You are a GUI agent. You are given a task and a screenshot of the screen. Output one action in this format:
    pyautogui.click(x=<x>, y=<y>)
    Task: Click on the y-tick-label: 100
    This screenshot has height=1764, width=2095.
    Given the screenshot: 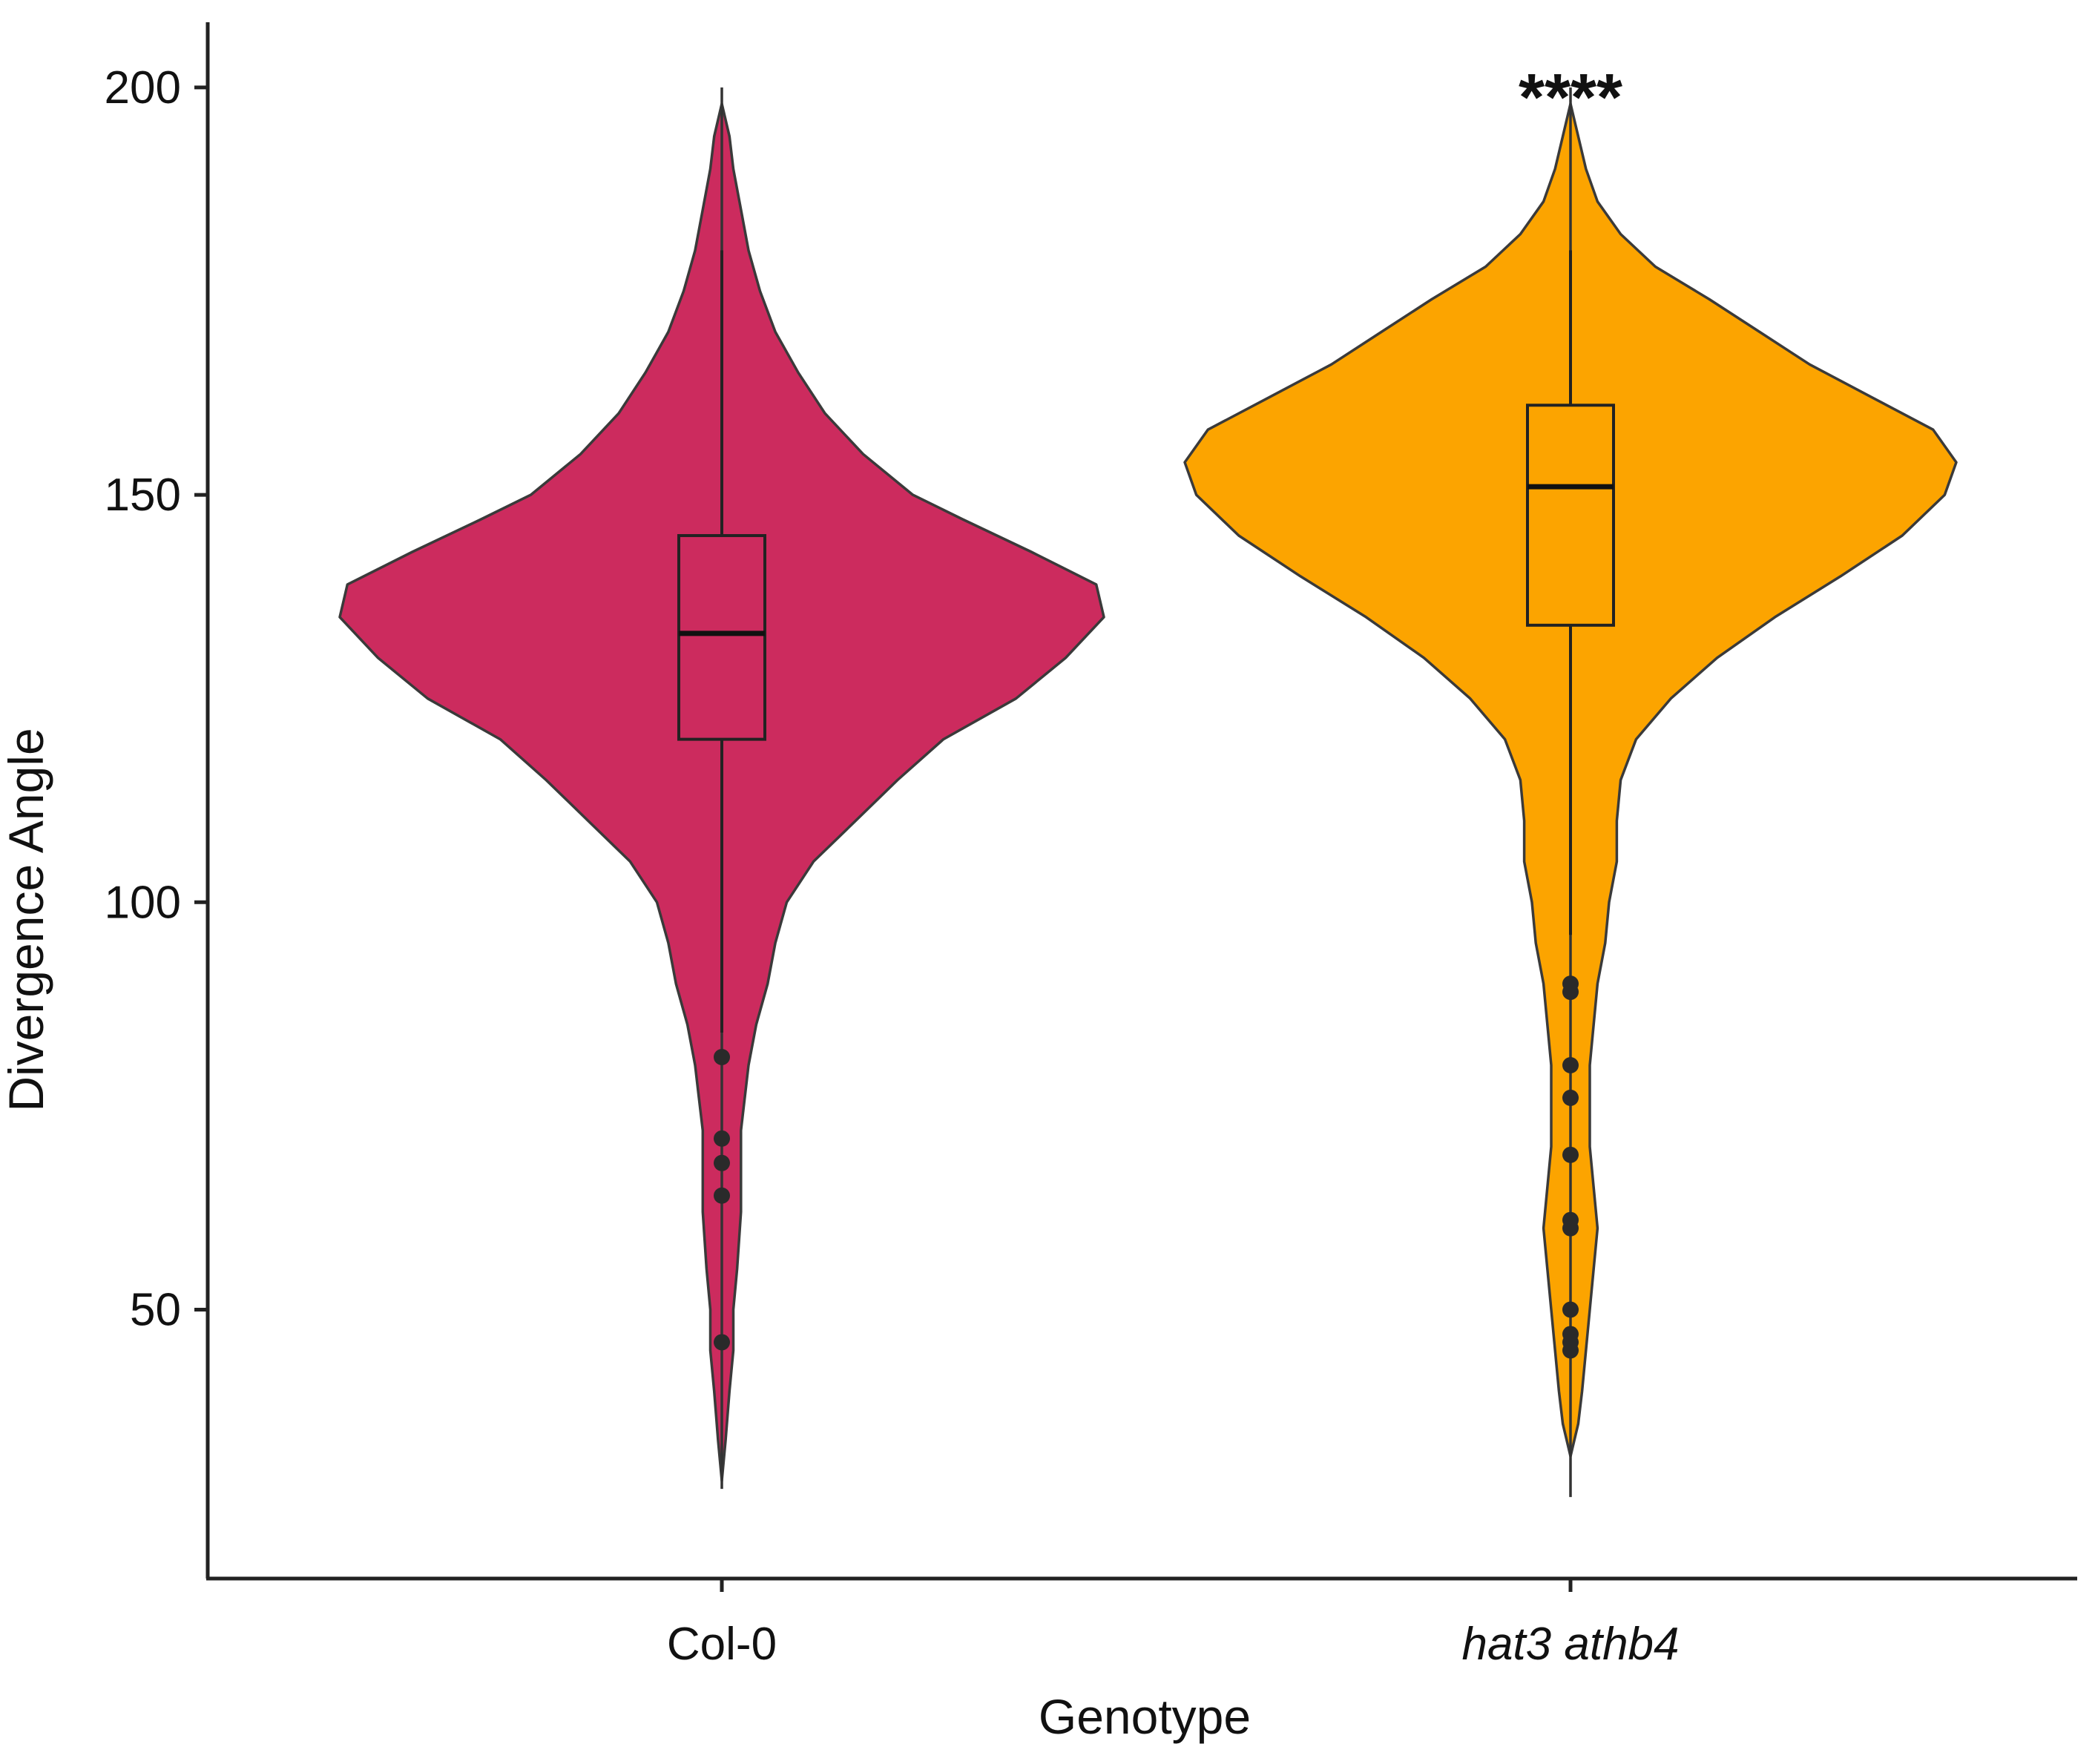 What is the action you would take?
    pyautogui.click(x=143, y=902)
    